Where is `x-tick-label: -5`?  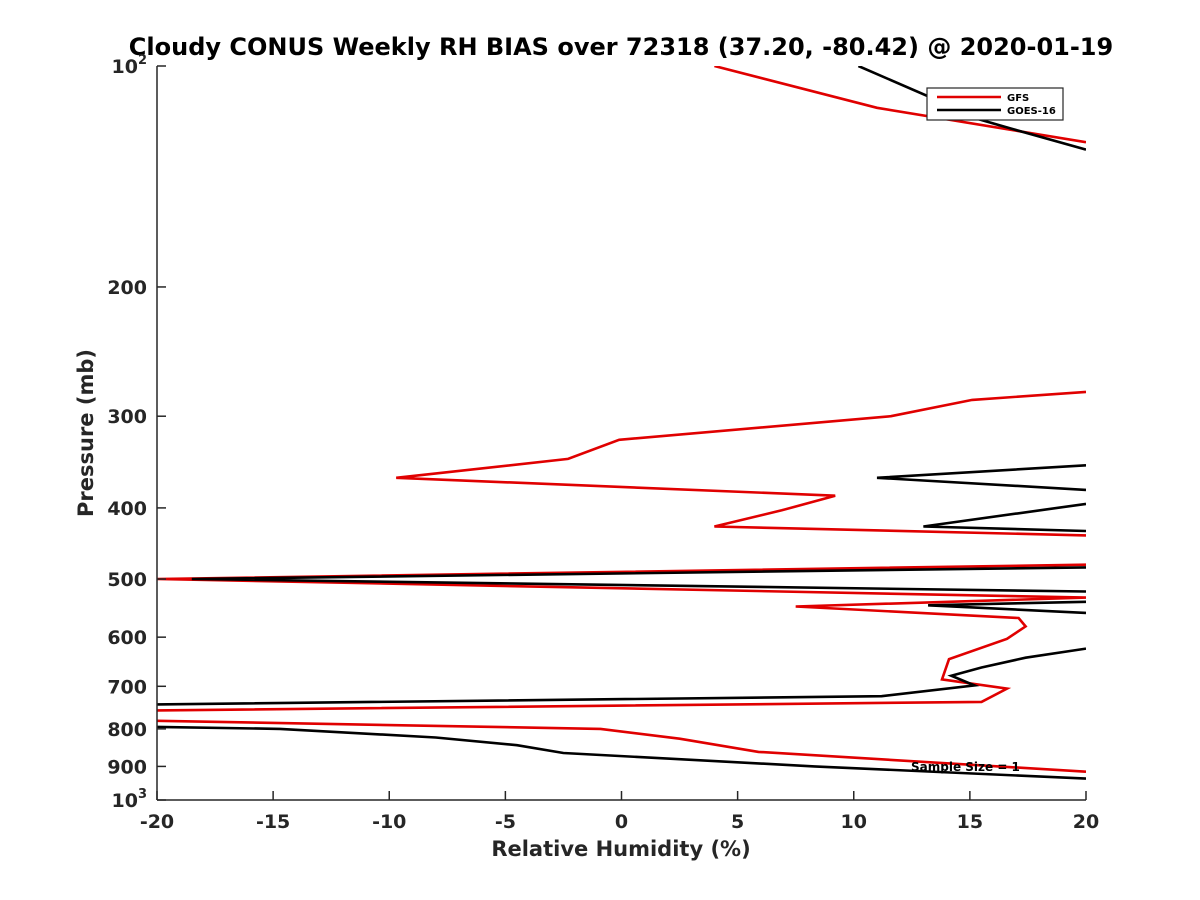 x-tick-label: -5 is located at coordinates (505, 822).